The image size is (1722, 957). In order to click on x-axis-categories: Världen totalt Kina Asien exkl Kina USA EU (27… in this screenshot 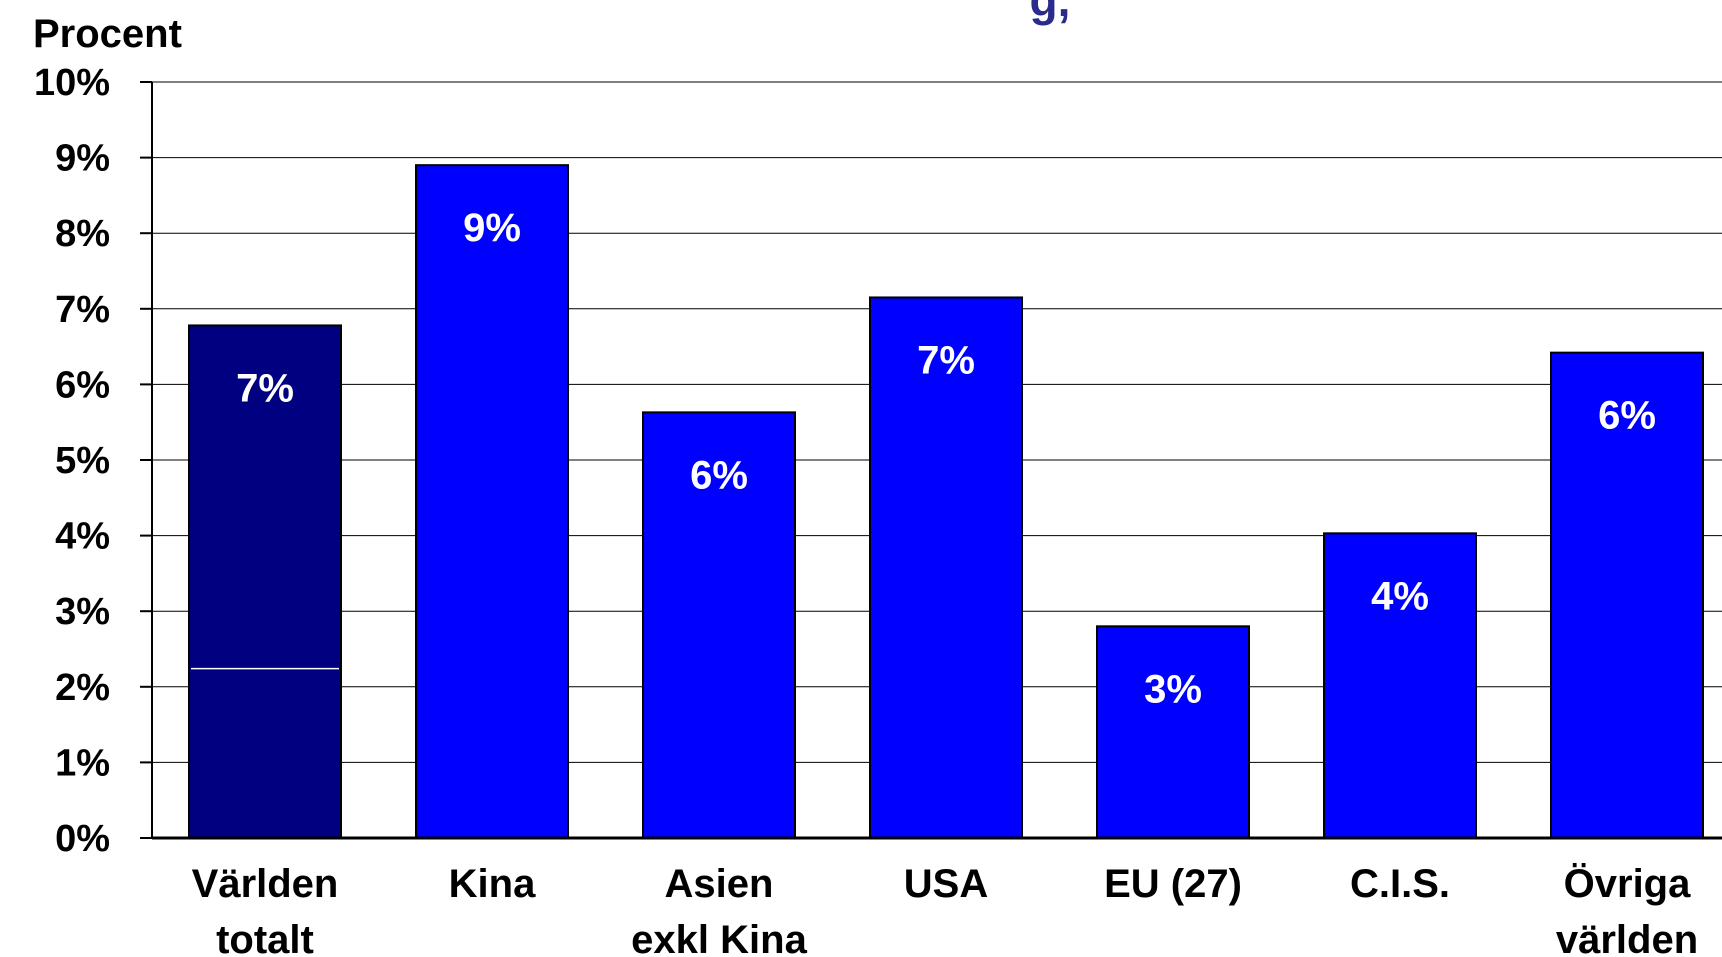, I will do `click(945, 909)`.